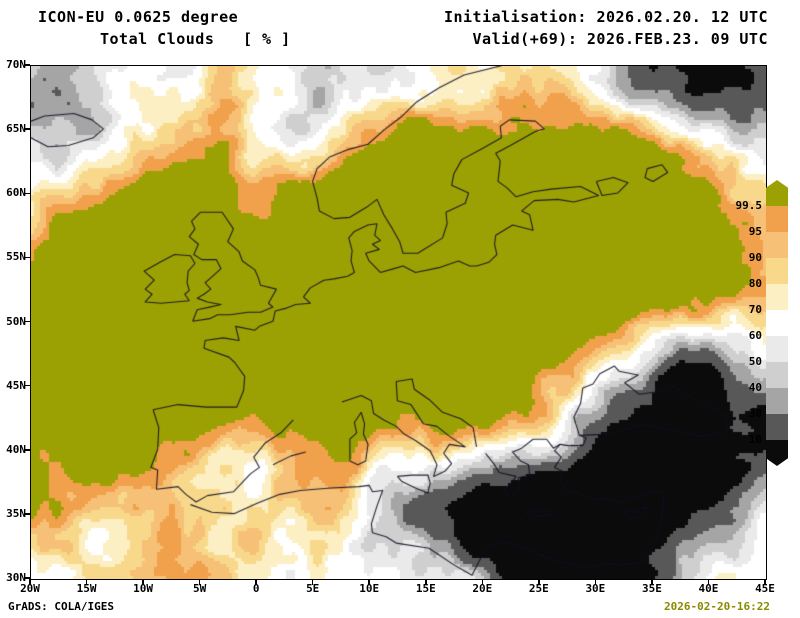  I want to click on lat-tick-label: 45N, so click(16, 385).